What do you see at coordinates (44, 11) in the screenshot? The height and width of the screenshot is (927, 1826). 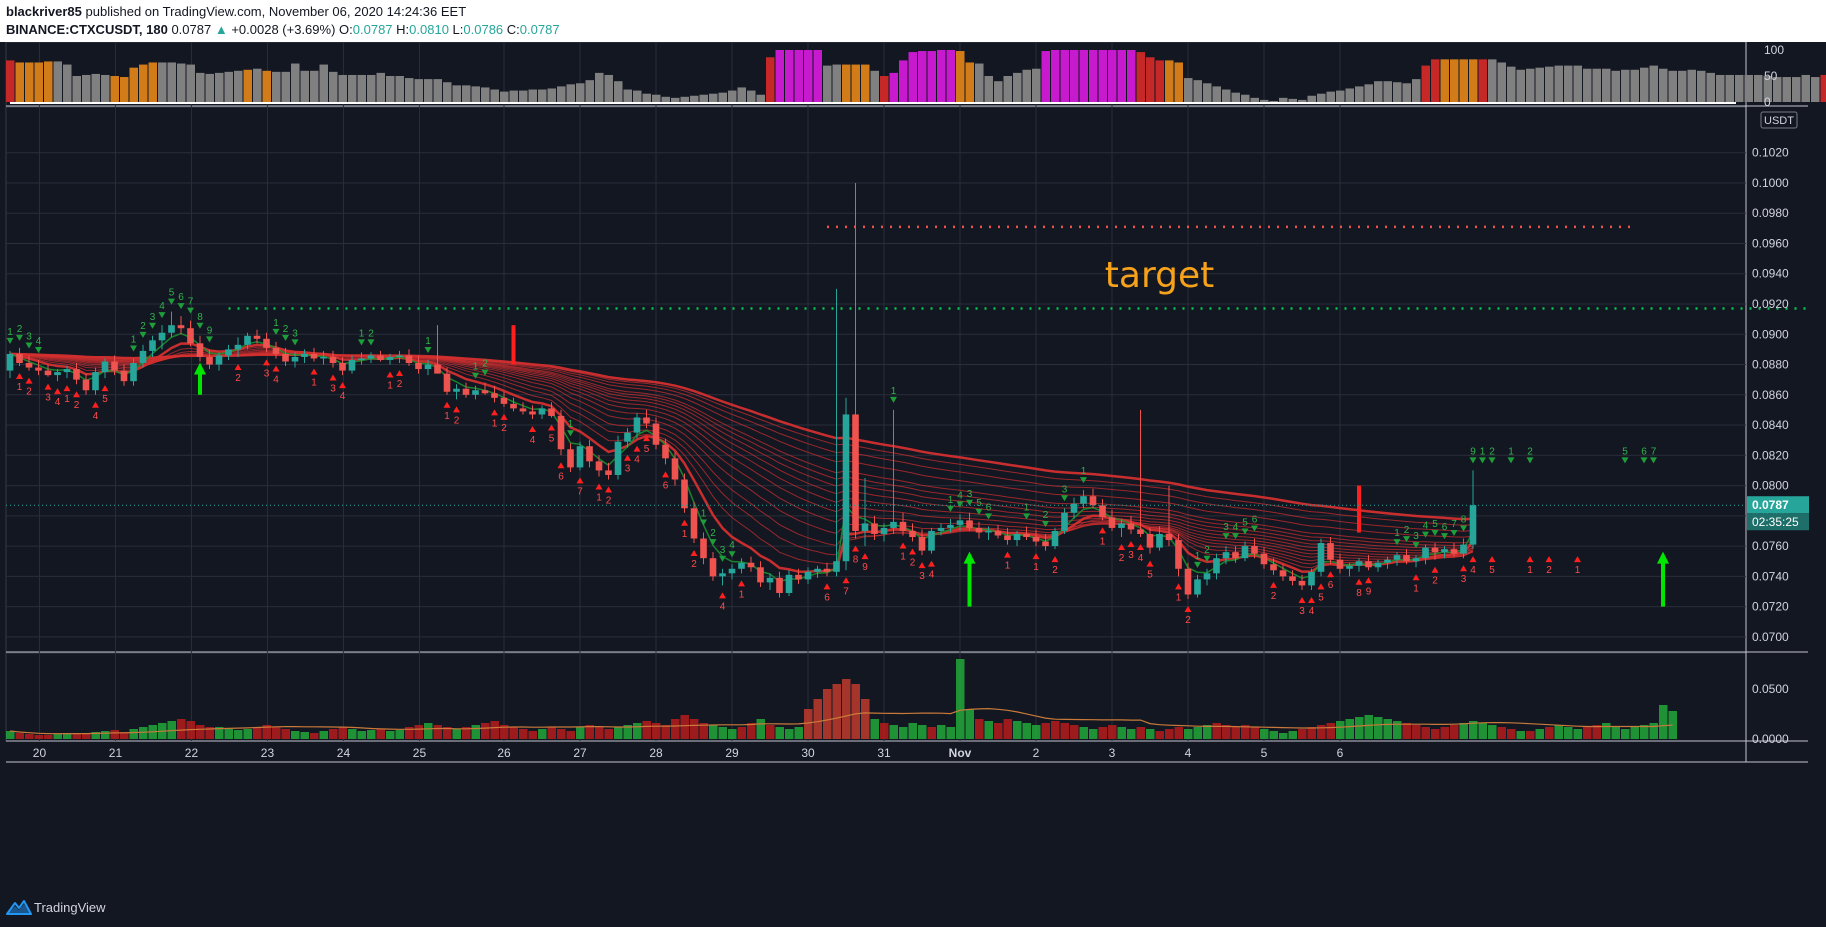 I see `author-name: blackriver85` at bounding box center [44, 11].